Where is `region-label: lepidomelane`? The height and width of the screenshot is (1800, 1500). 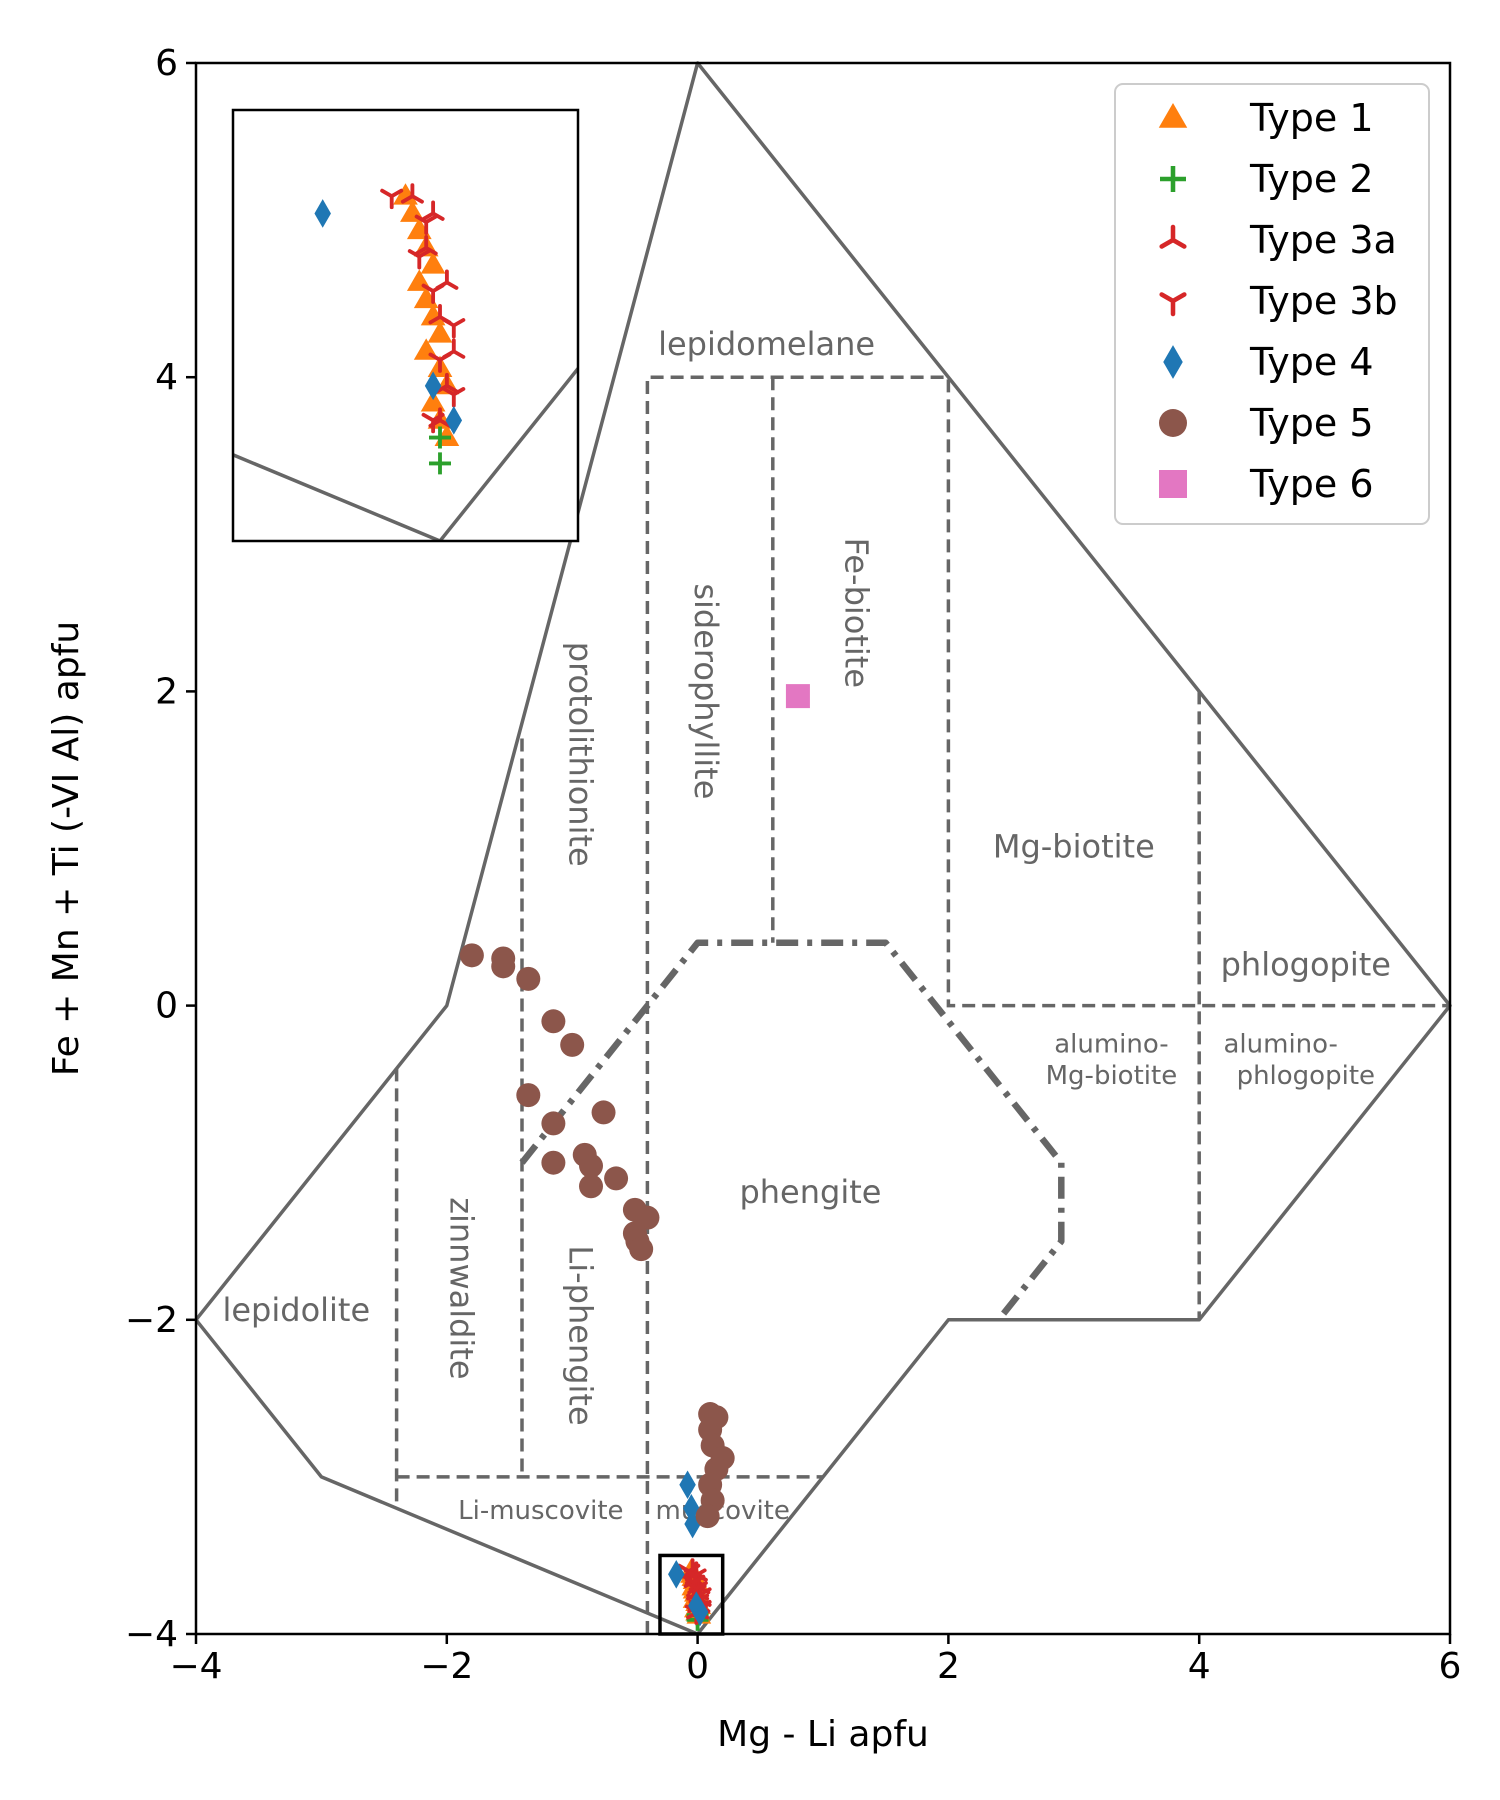
region-label: lepidomelane is located at coordinates (766, 344).